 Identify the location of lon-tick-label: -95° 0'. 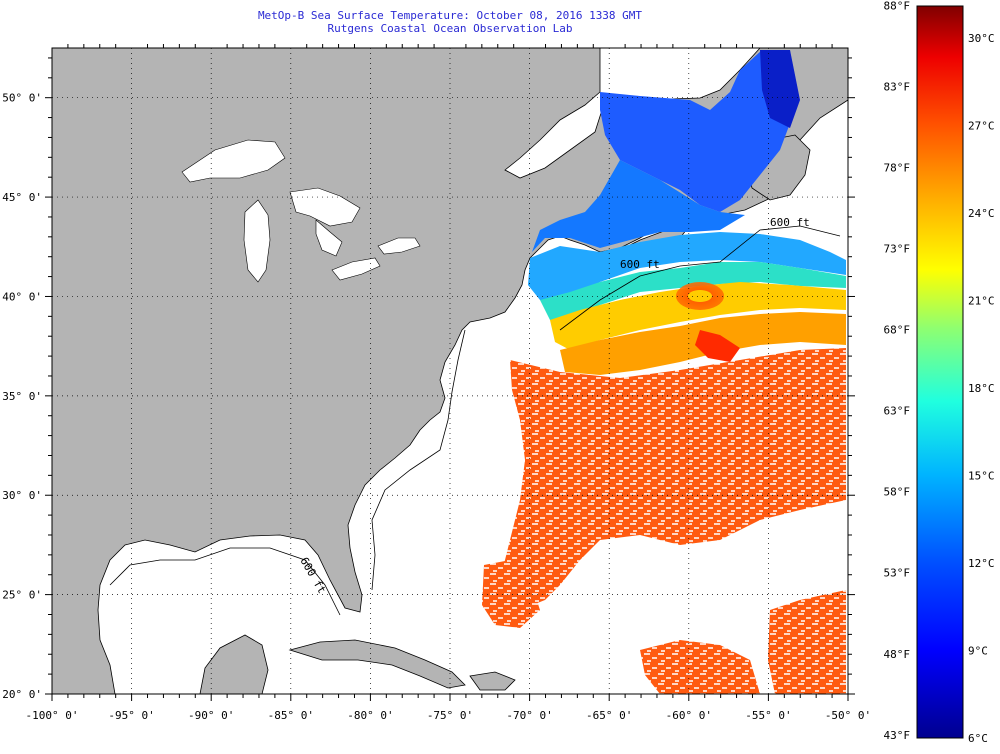
(131, 715).